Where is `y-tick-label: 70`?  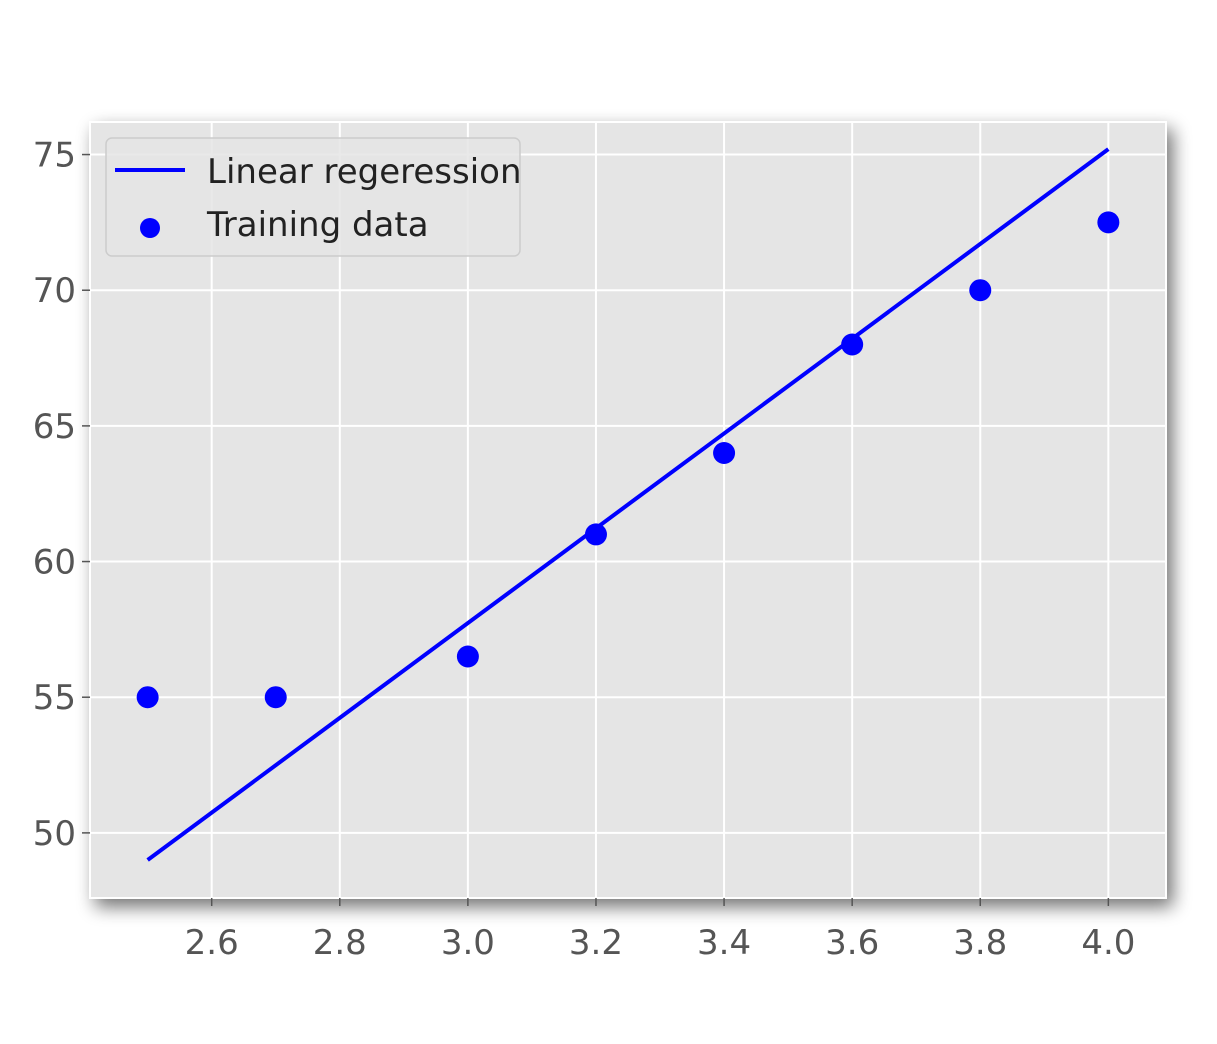
y-tick-label: 70 is located at coordinates (54, 291).